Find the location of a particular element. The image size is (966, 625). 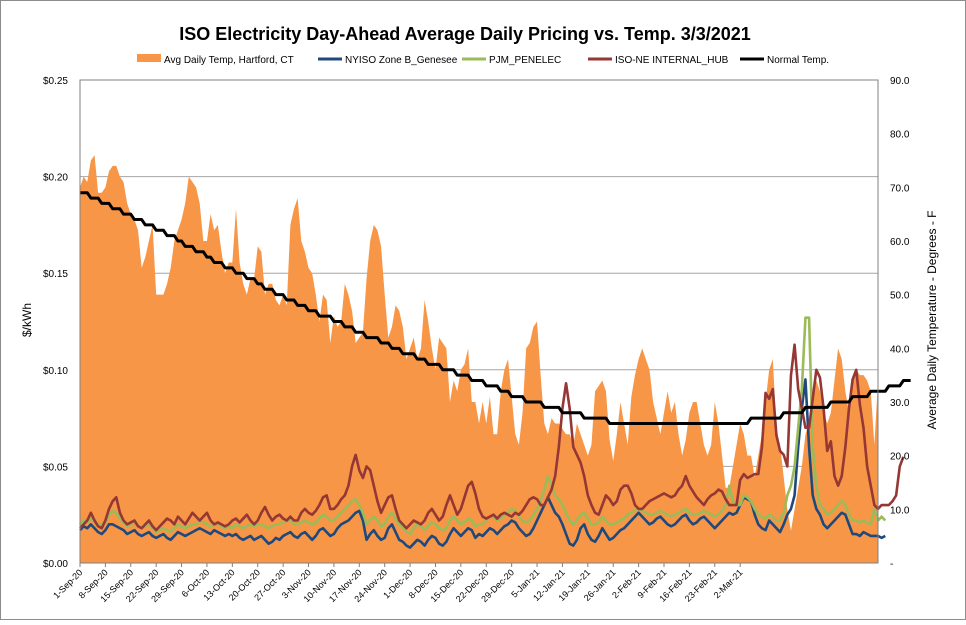

legend-item: ISO-NE INTERNAL_HUB is located at coordinates (658, 60).